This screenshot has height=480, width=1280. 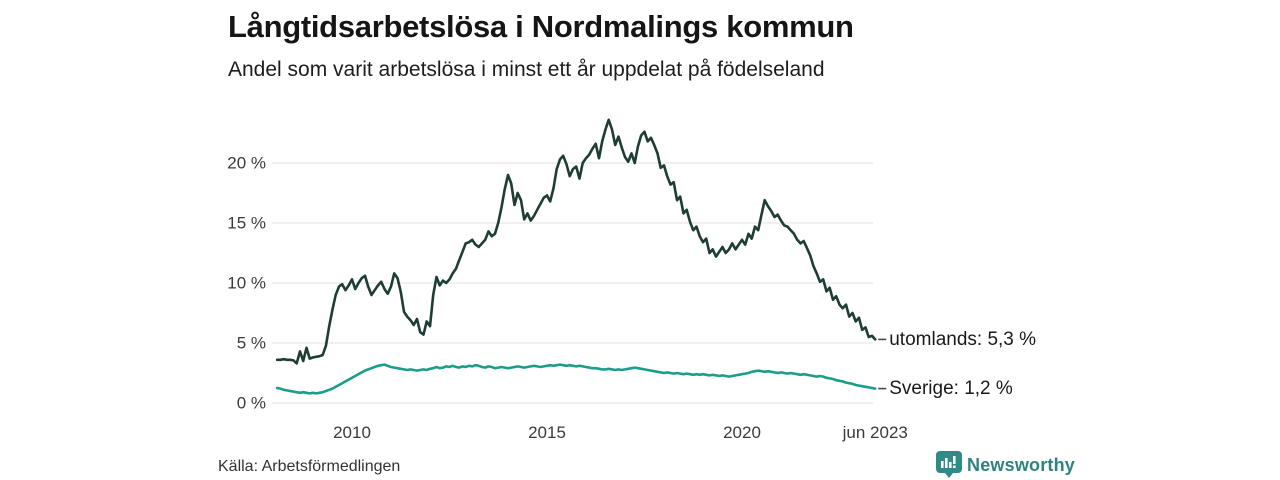 I want to click on series-end-label-Sverige: Sverige: 1,2 %, so click(x=951, y=388).